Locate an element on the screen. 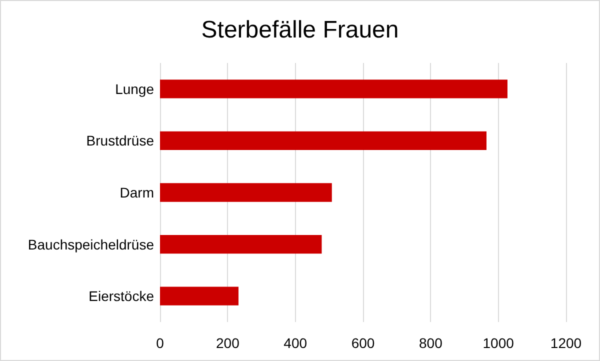 Image resolution: width=600 pixels, height=361 pixels. x-tick-label: 200 is located at coordinates (228, 343).